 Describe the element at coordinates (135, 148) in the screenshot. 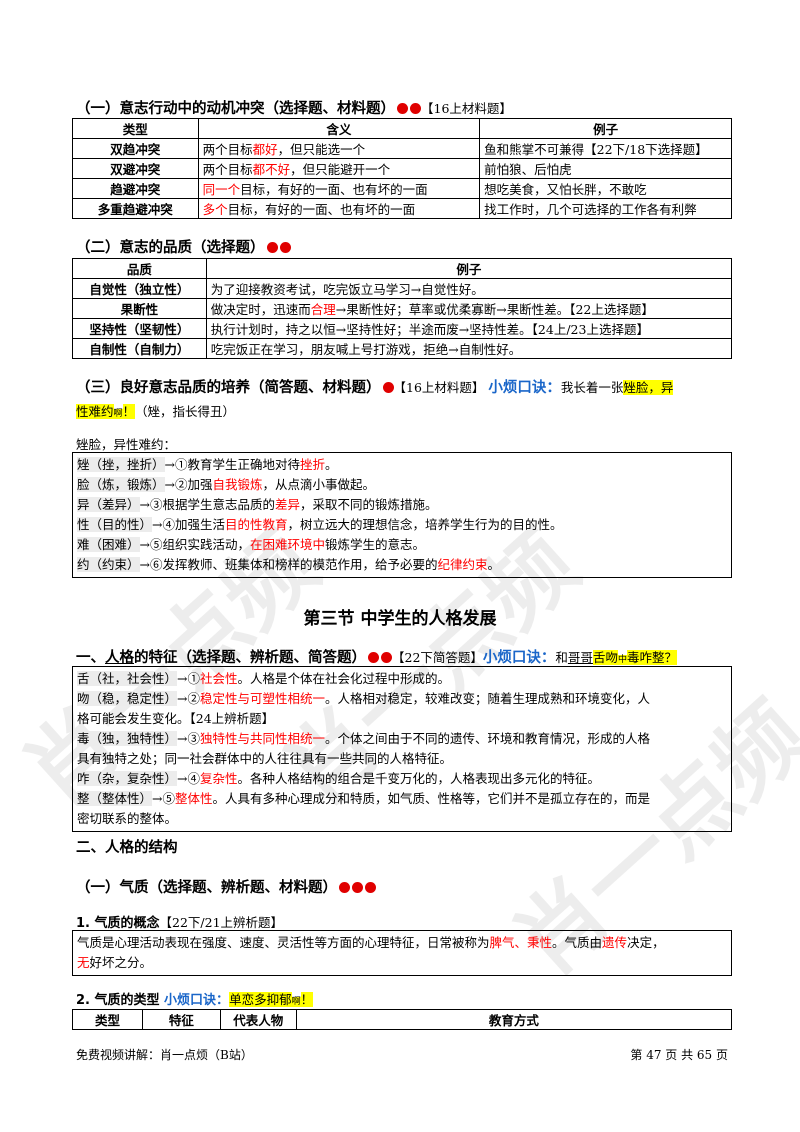

I see `conflict-type: 双趋冲突` at that location.